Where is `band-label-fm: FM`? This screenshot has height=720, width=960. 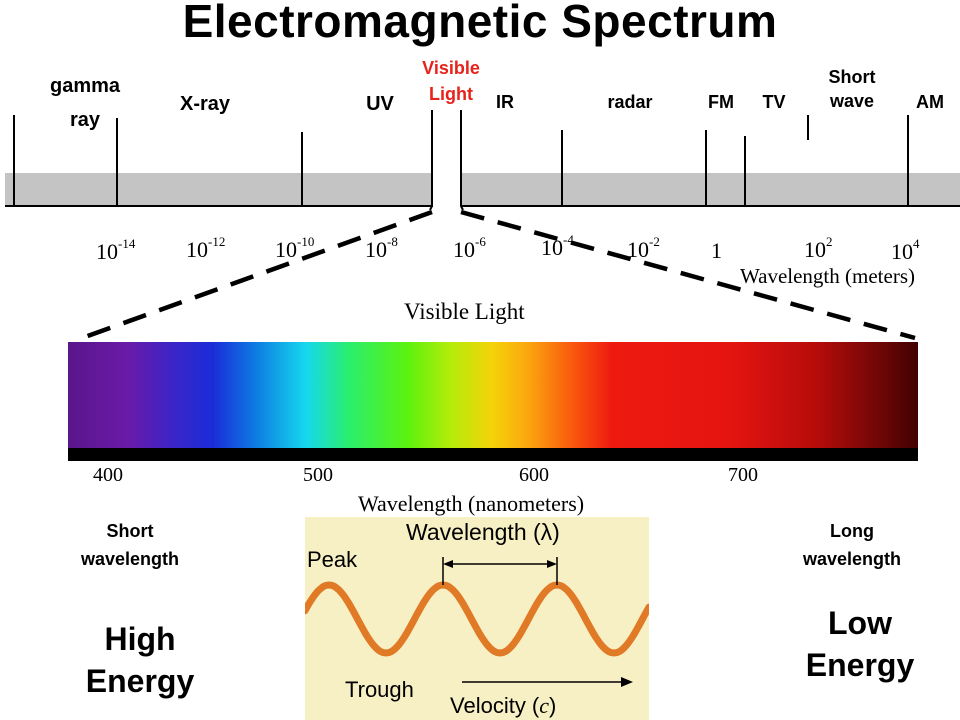
band-label-fm: FM is located at coordinates (721, 102).